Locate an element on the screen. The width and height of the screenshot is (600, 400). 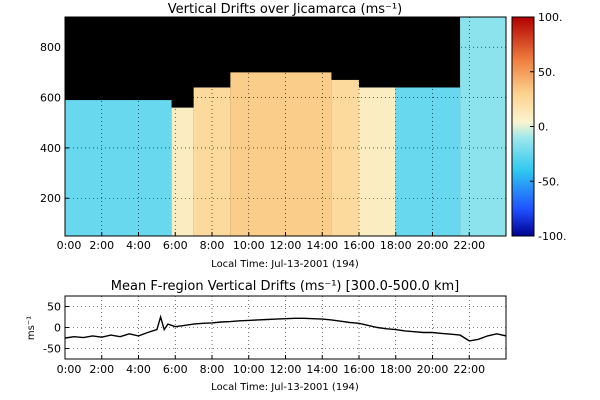
line-gridlines is located at coordinates (285, 327).